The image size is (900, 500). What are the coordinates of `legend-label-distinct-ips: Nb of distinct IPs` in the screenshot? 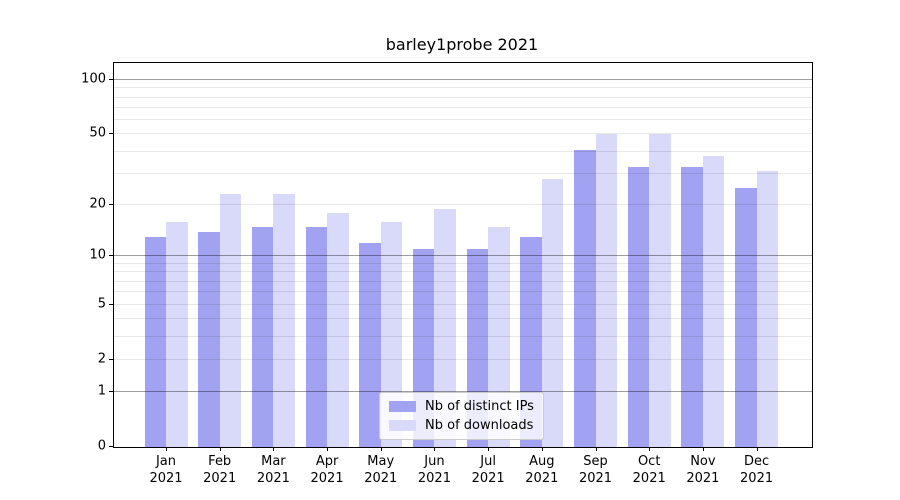 It's located at (479, 406).